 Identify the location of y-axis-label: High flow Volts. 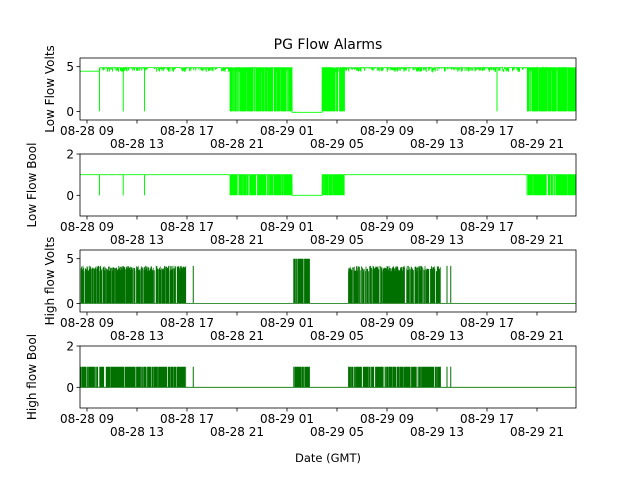
(50, 281).